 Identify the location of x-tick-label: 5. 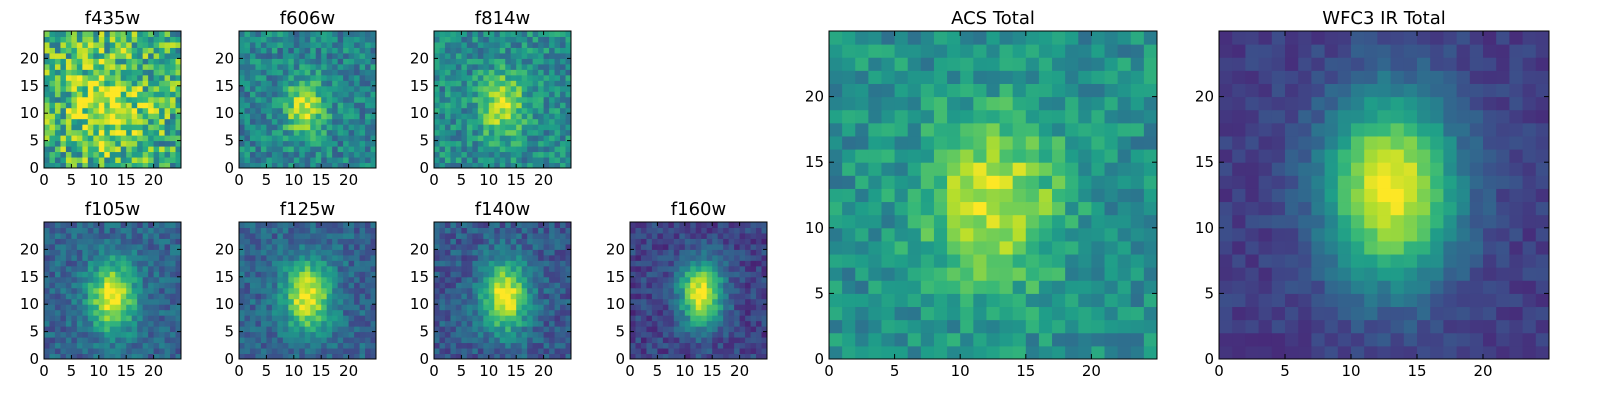
(658, 371).